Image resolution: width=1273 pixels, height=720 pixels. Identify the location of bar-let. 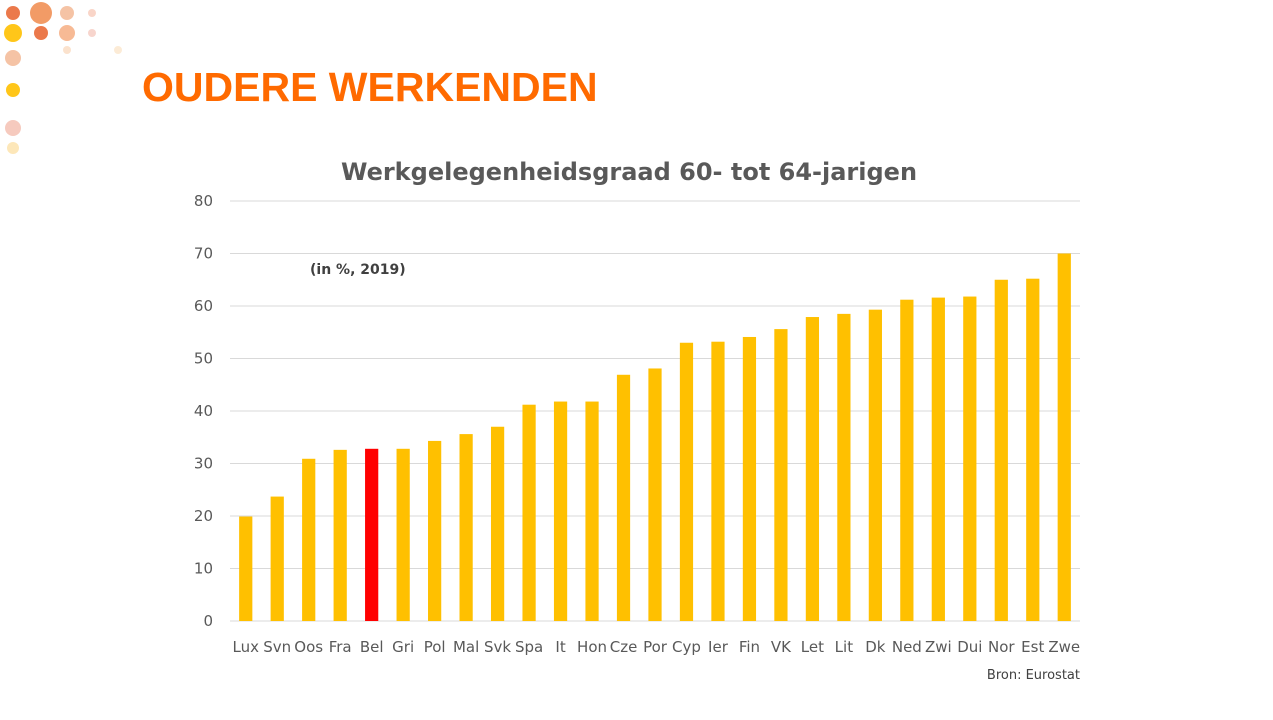
(812, 469).